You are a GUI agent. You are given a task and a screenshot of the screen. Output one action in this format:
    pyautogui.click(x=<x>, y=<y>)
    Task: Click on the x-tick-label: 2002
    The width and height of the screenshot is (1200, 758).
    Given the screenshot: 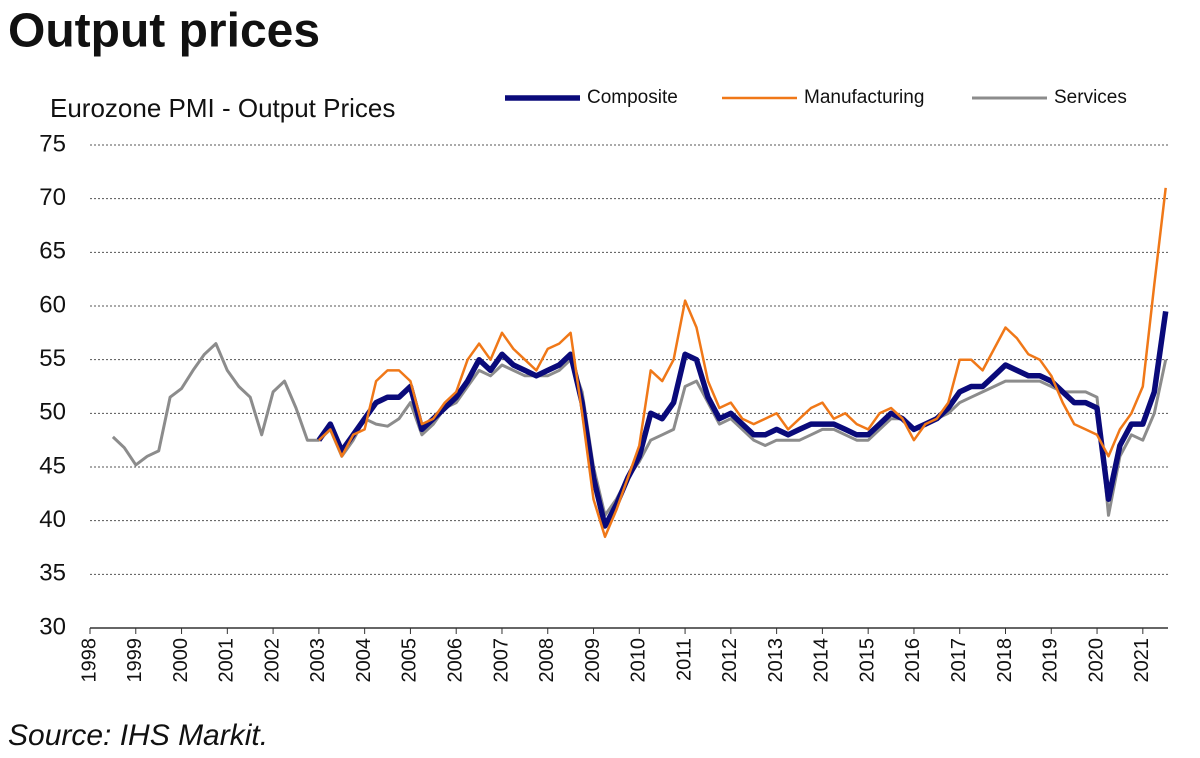 What is the action you would take?
    pyautogui.click(x=272, y=660)
    